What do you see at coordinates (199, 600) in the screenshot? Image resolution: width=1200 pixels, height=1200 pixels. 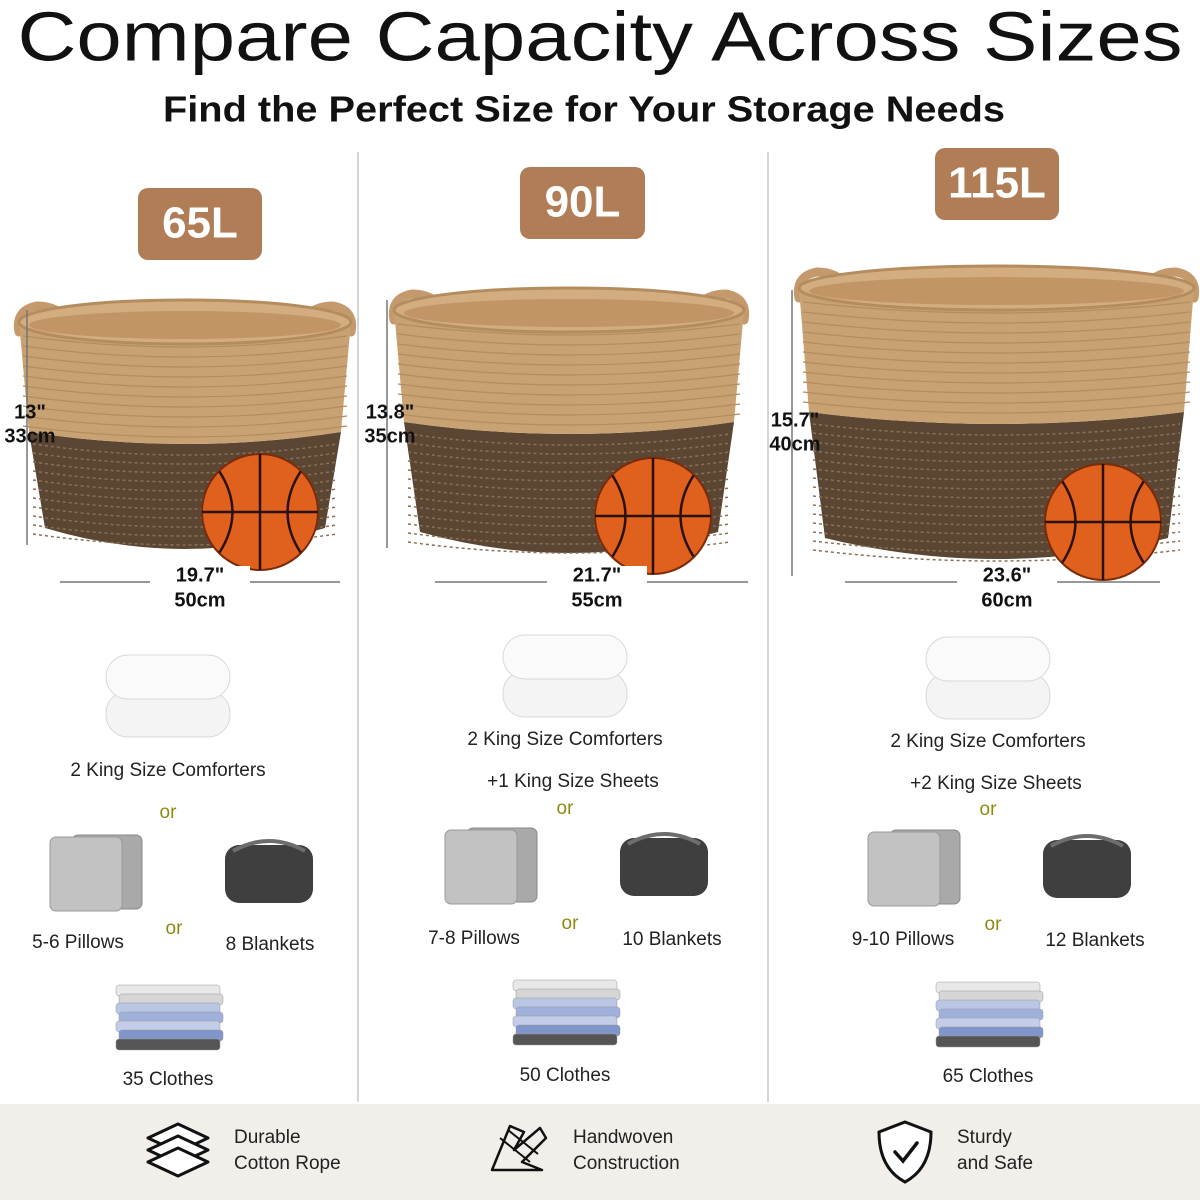 I see `width-cm: 50cm` at bounding box center [199, 600].